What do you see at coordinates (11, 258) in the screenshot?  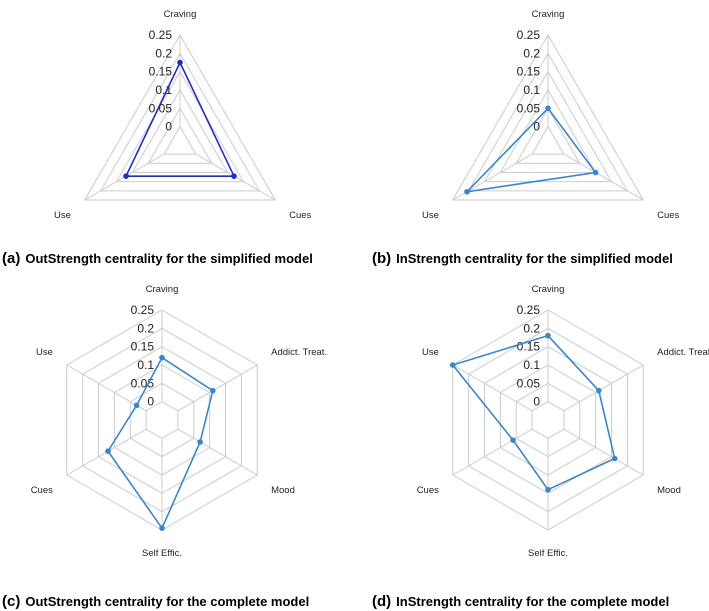 I see `caption-a-letter: (a)` at bounding box center [11, 258].